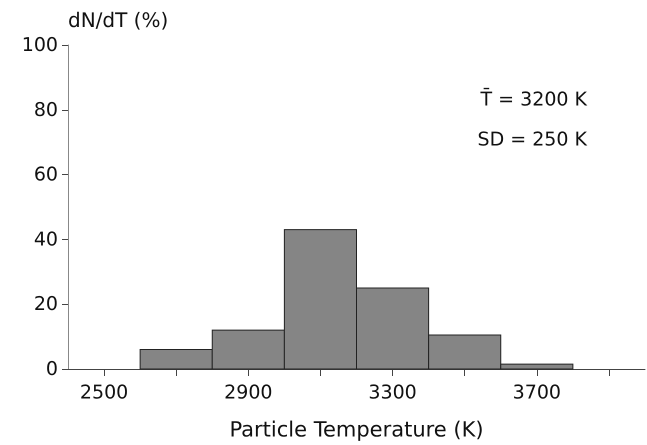 The height and width of the screenshot is (445, 647). I want to click on y-tick-label: 60, so click(46, 175).